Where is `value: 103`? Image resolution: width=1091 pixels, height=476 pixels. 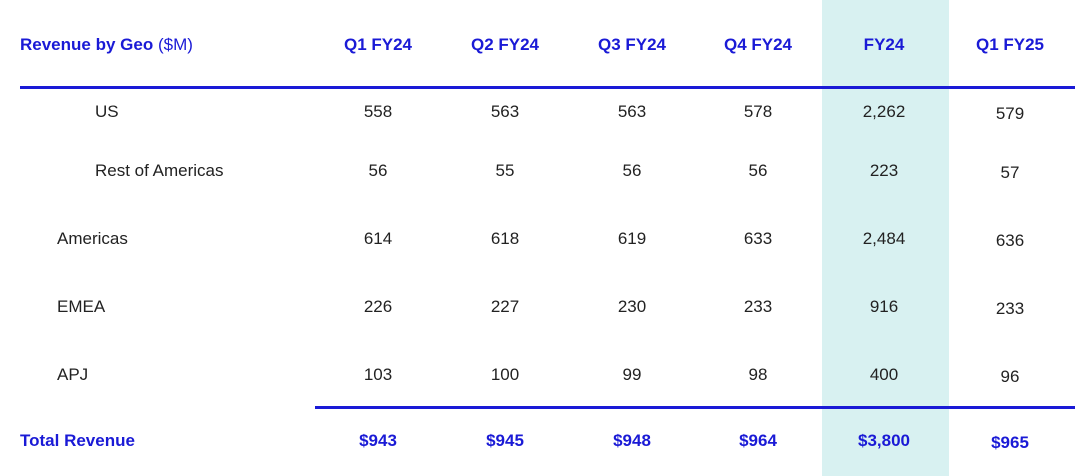 value: 103 is located at coordinates (378, 374).